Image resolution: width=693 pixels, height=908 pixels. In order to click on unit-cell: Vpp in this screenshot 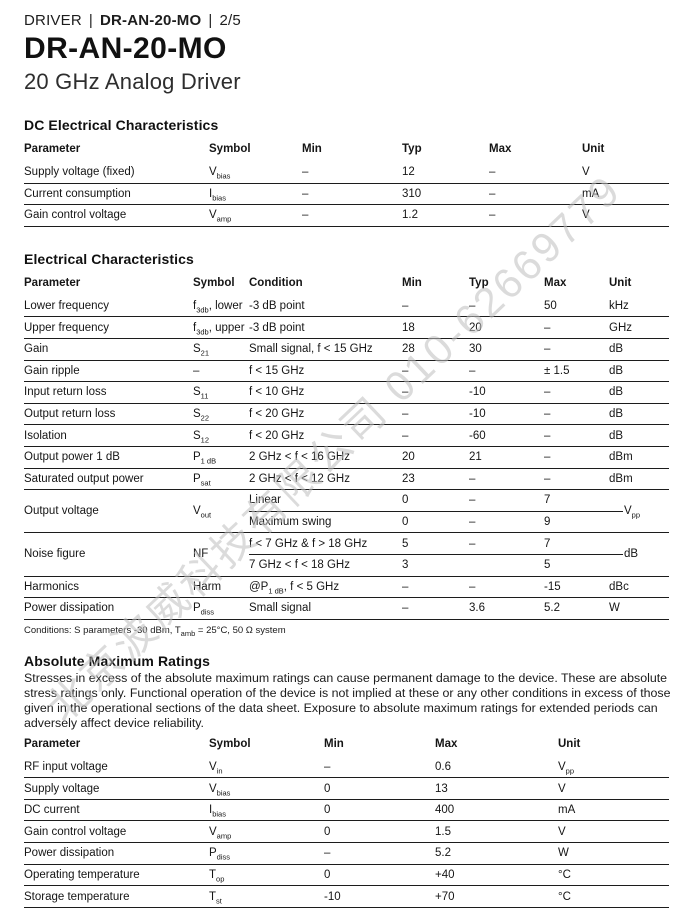, I will do `click(639, 511)`.